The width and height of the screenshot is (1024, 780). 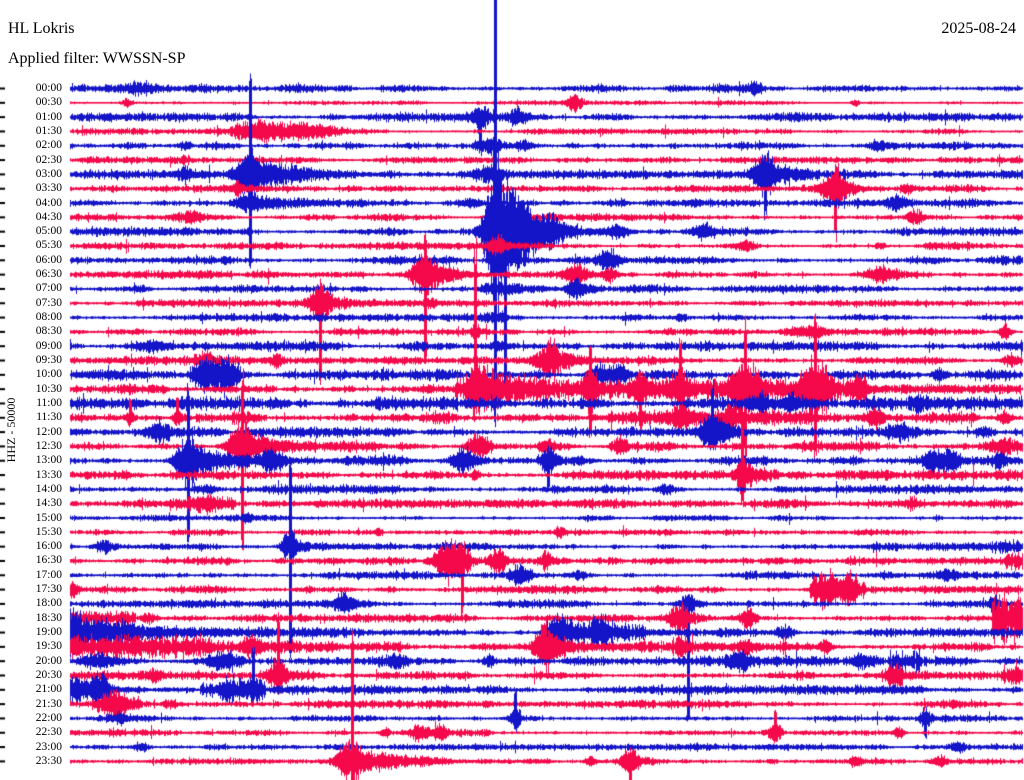 What do you see at coordinates (49, 417) in the screenshot?
I see `time-label: 11:30` at bounding box center [49, 417].